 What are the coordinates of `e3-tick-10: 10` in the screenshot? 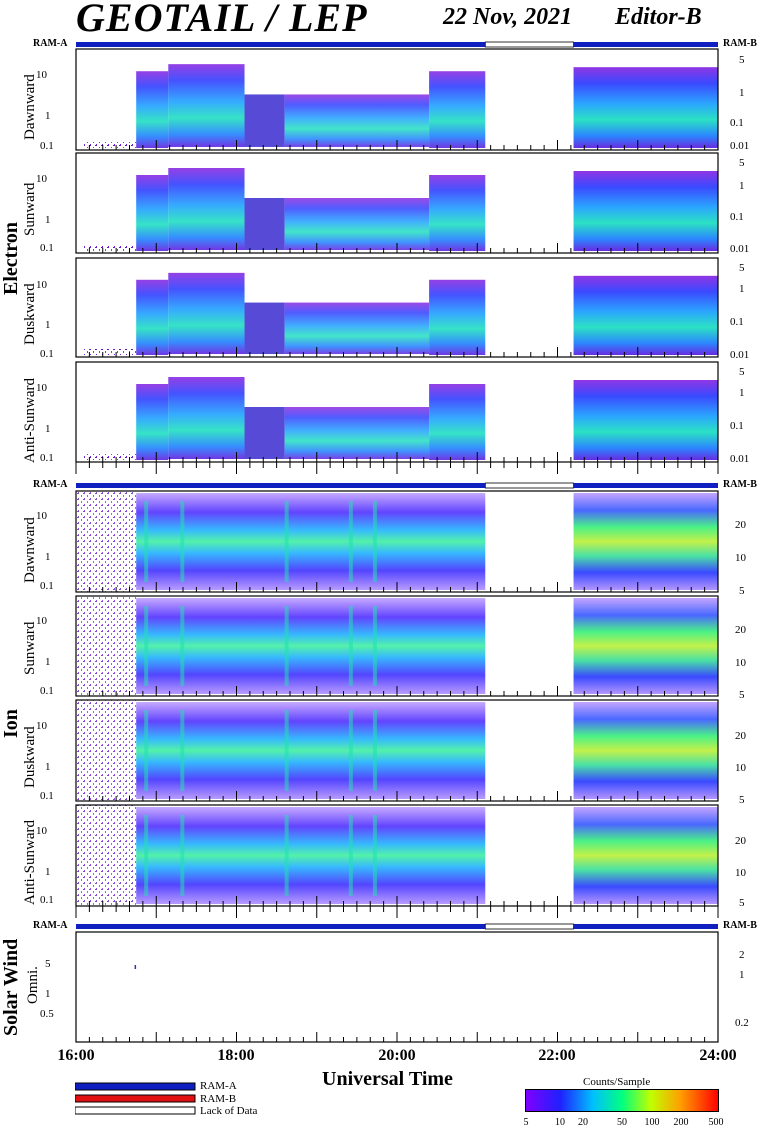 It's located at (41, 285).